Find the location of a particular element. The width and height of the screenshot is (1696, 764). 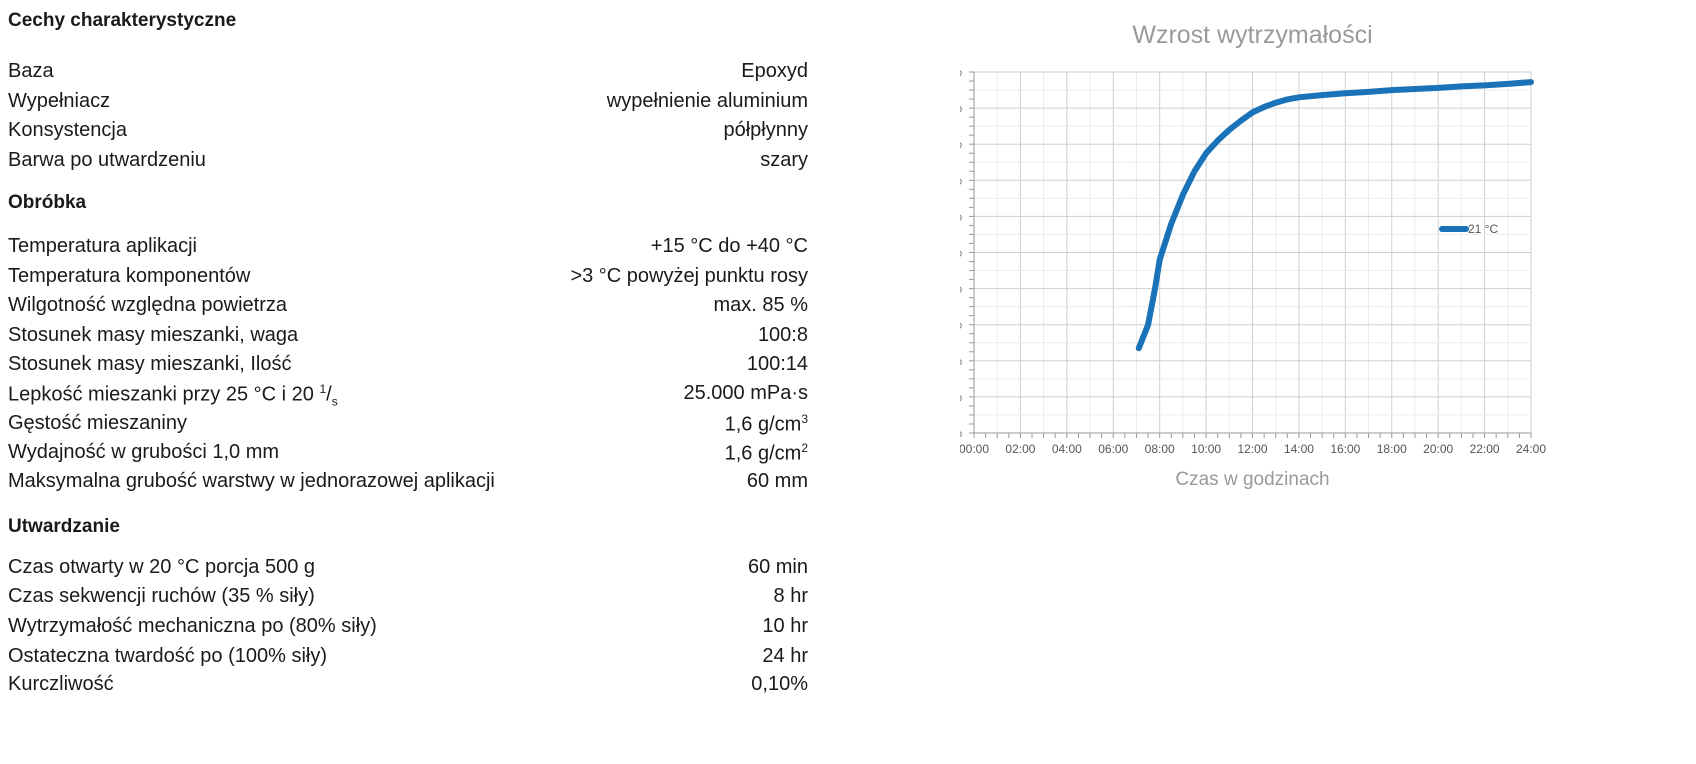

property-label-group: Ostateczna twardość po (100% siły) is located at coordinates (167, 656).